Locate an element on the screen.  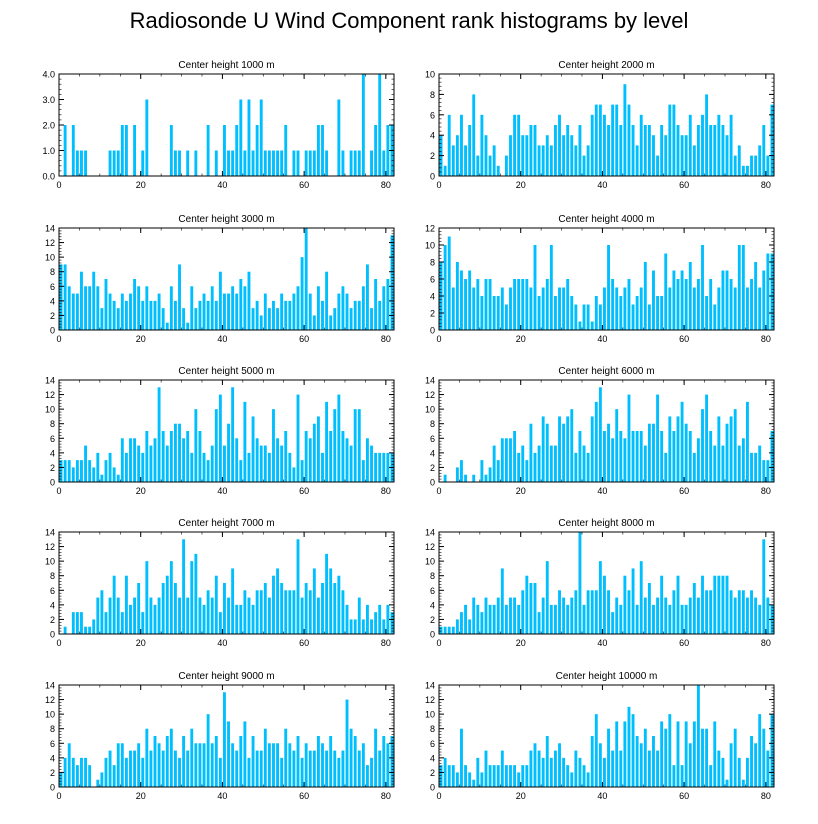
y-tick-label: 4 is located at coordinates (432, 605).